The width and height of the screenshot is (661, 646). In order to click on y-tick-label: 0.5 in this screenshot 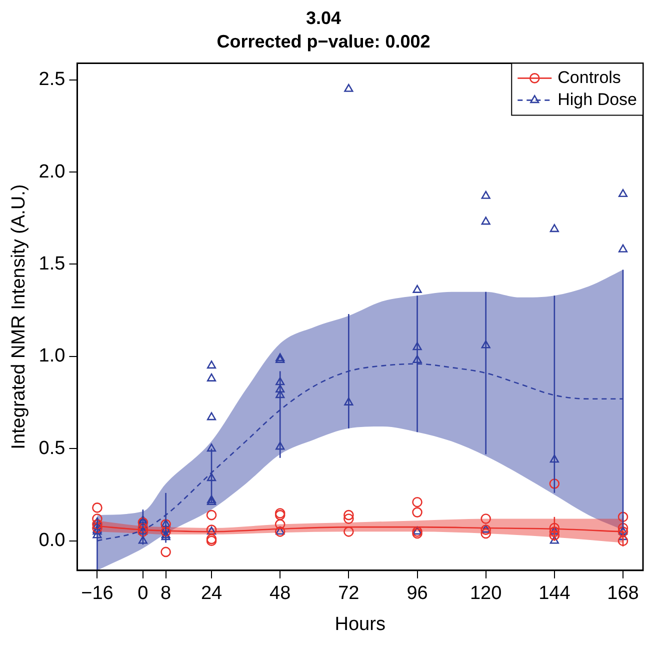, I will do `click(52, 448)`.